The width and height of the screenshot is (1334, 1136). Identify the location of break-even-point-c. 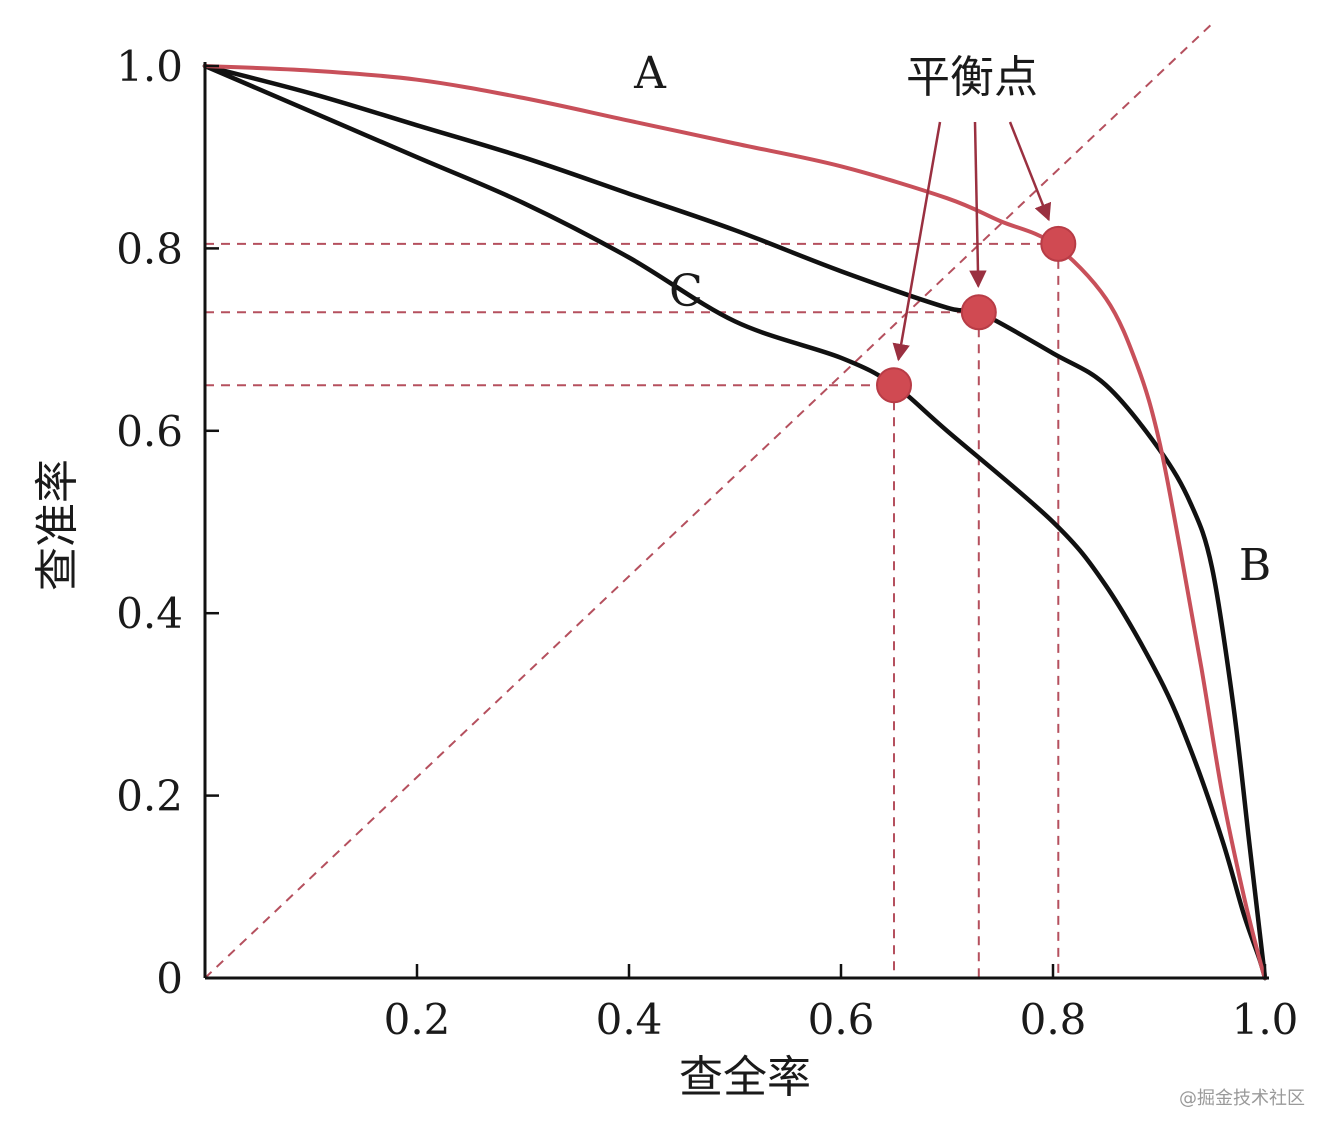
(894, 385).